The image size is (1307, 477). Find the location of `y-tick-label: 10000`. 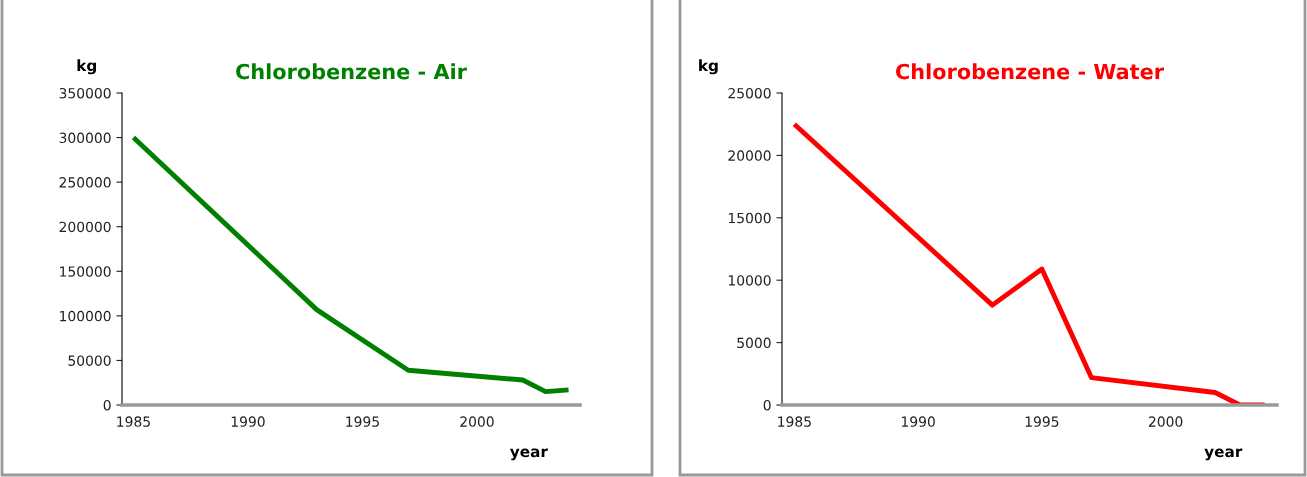

y-tick-label: 10000 is located at coordinates (749, 280).